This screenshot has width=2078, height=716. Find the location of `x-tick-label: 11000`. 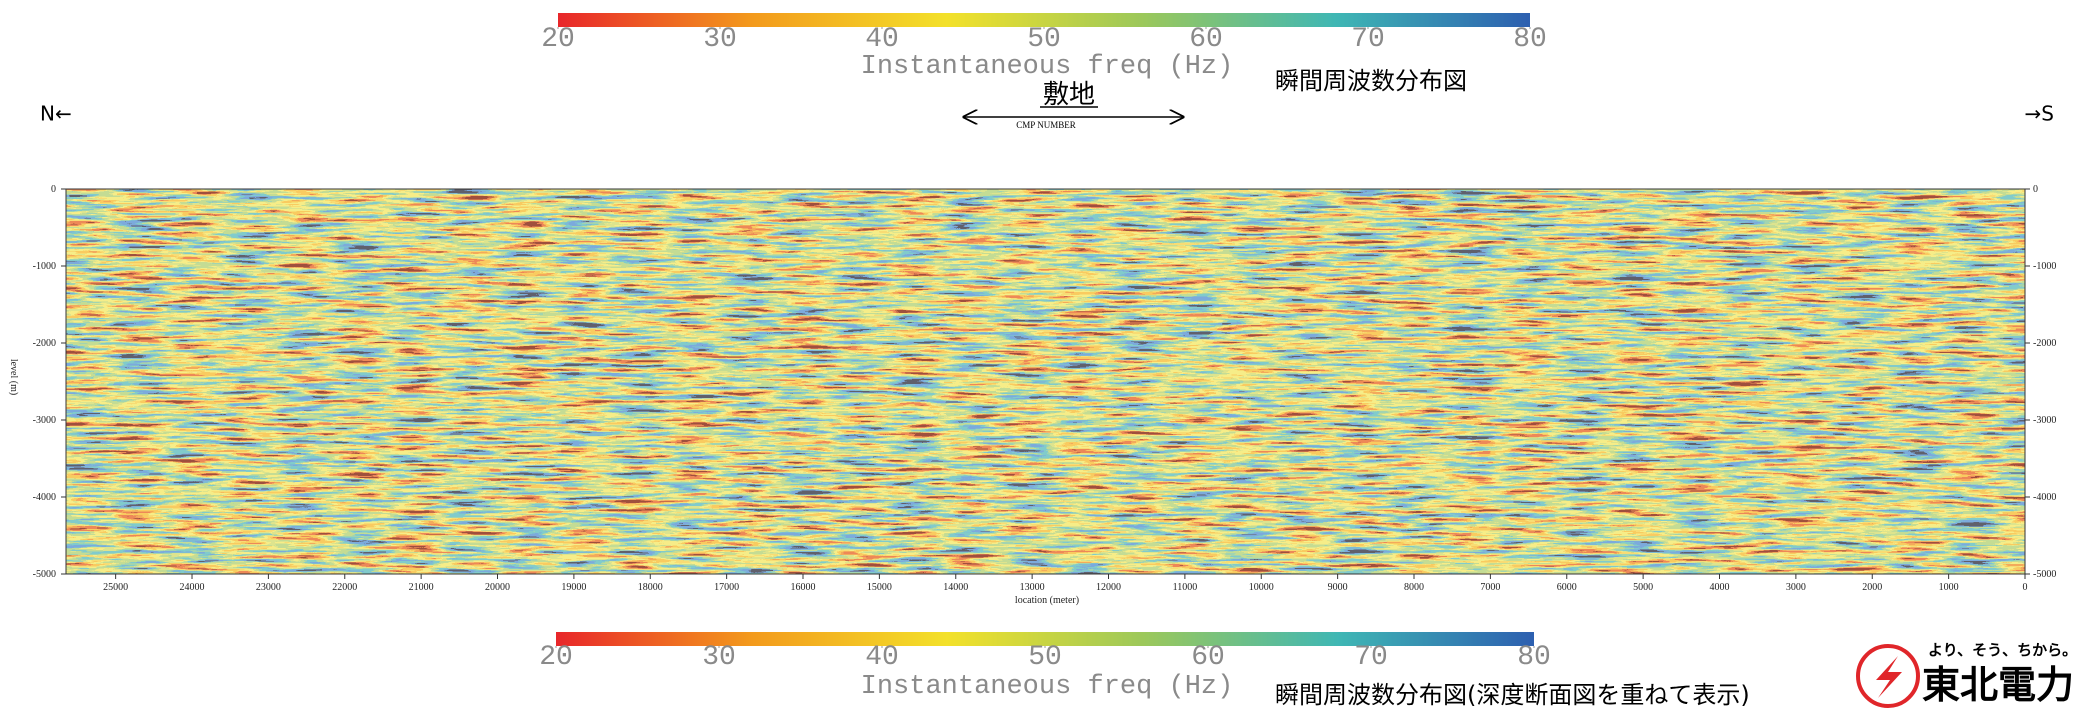

x-tick-label: 11000 is located at coordinates (1185, 587).